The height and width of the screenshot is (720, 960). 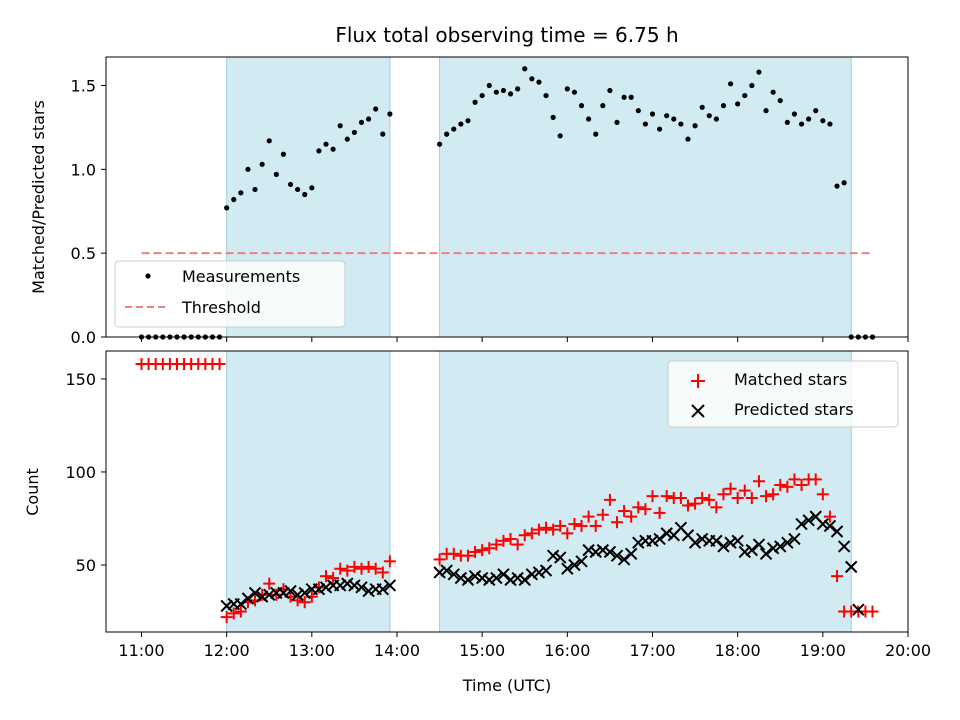 I want to click on legend-measurements-label: Measurements, so click(x=241, y=276).